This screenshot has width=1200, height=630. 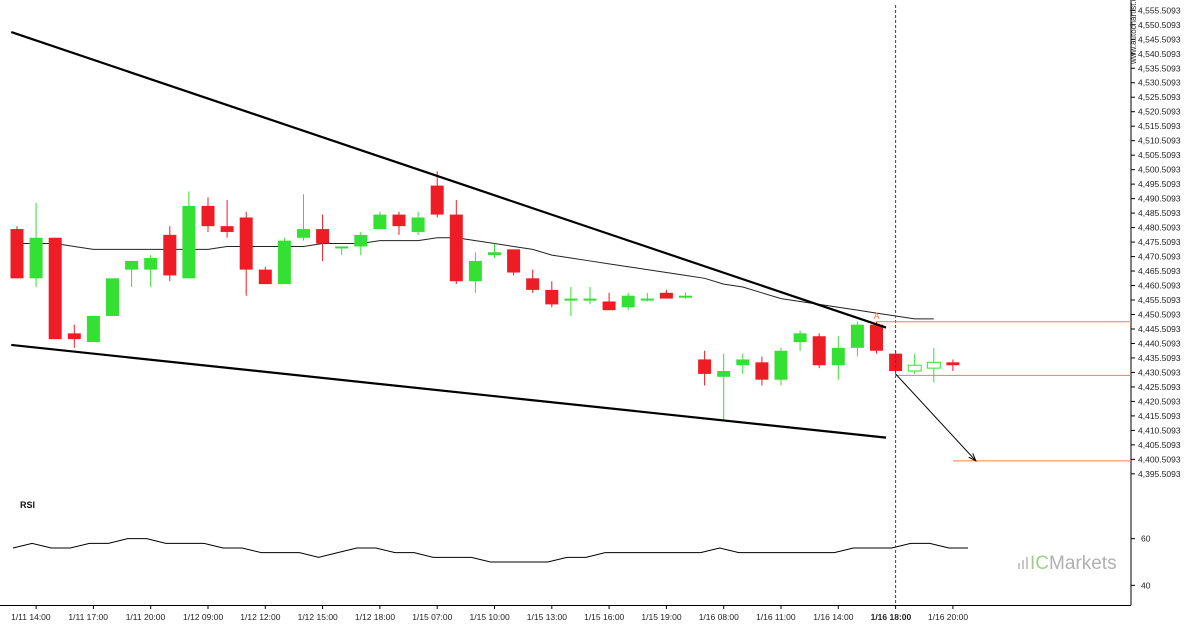 I want to click on icmarkets-logo: ICMarkets, so click(x=1067, y=563).